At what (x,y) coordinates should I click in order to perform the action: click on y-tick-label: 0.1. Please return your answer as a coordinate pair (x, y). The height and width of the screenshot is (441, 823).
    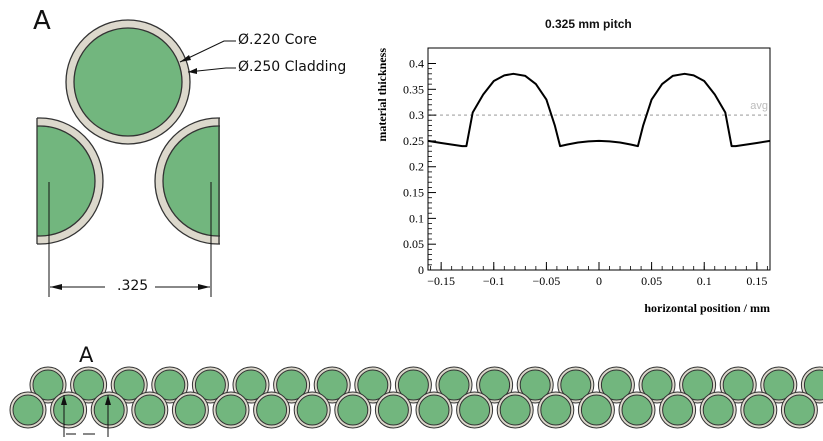
    Looking at the image, I should click on (416, 218).